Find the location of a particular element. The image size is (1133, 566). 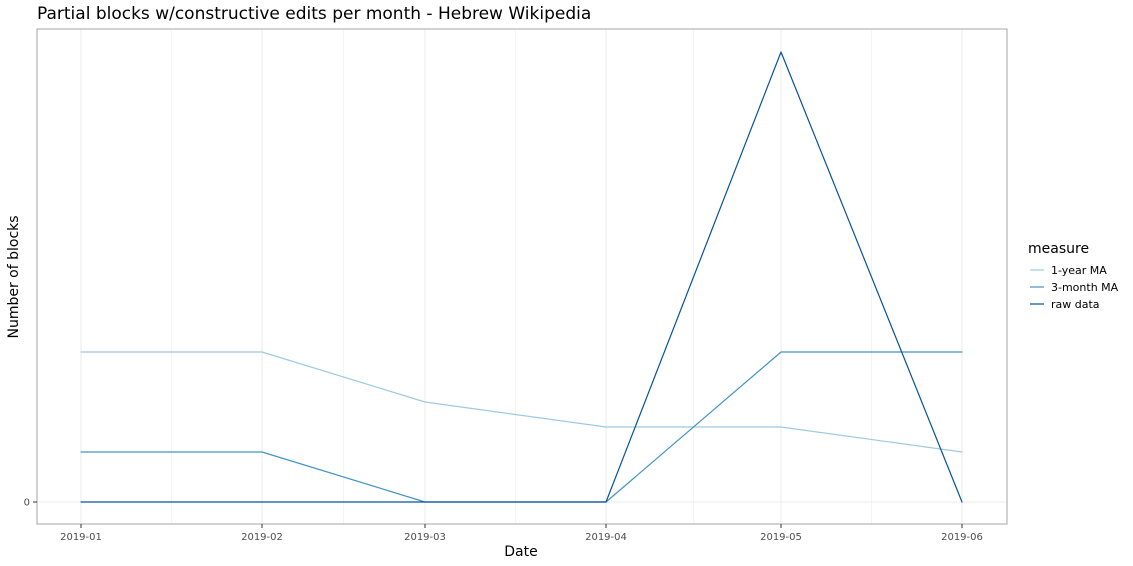

y-tick-label: 0 is located at coordinates (27, 503).